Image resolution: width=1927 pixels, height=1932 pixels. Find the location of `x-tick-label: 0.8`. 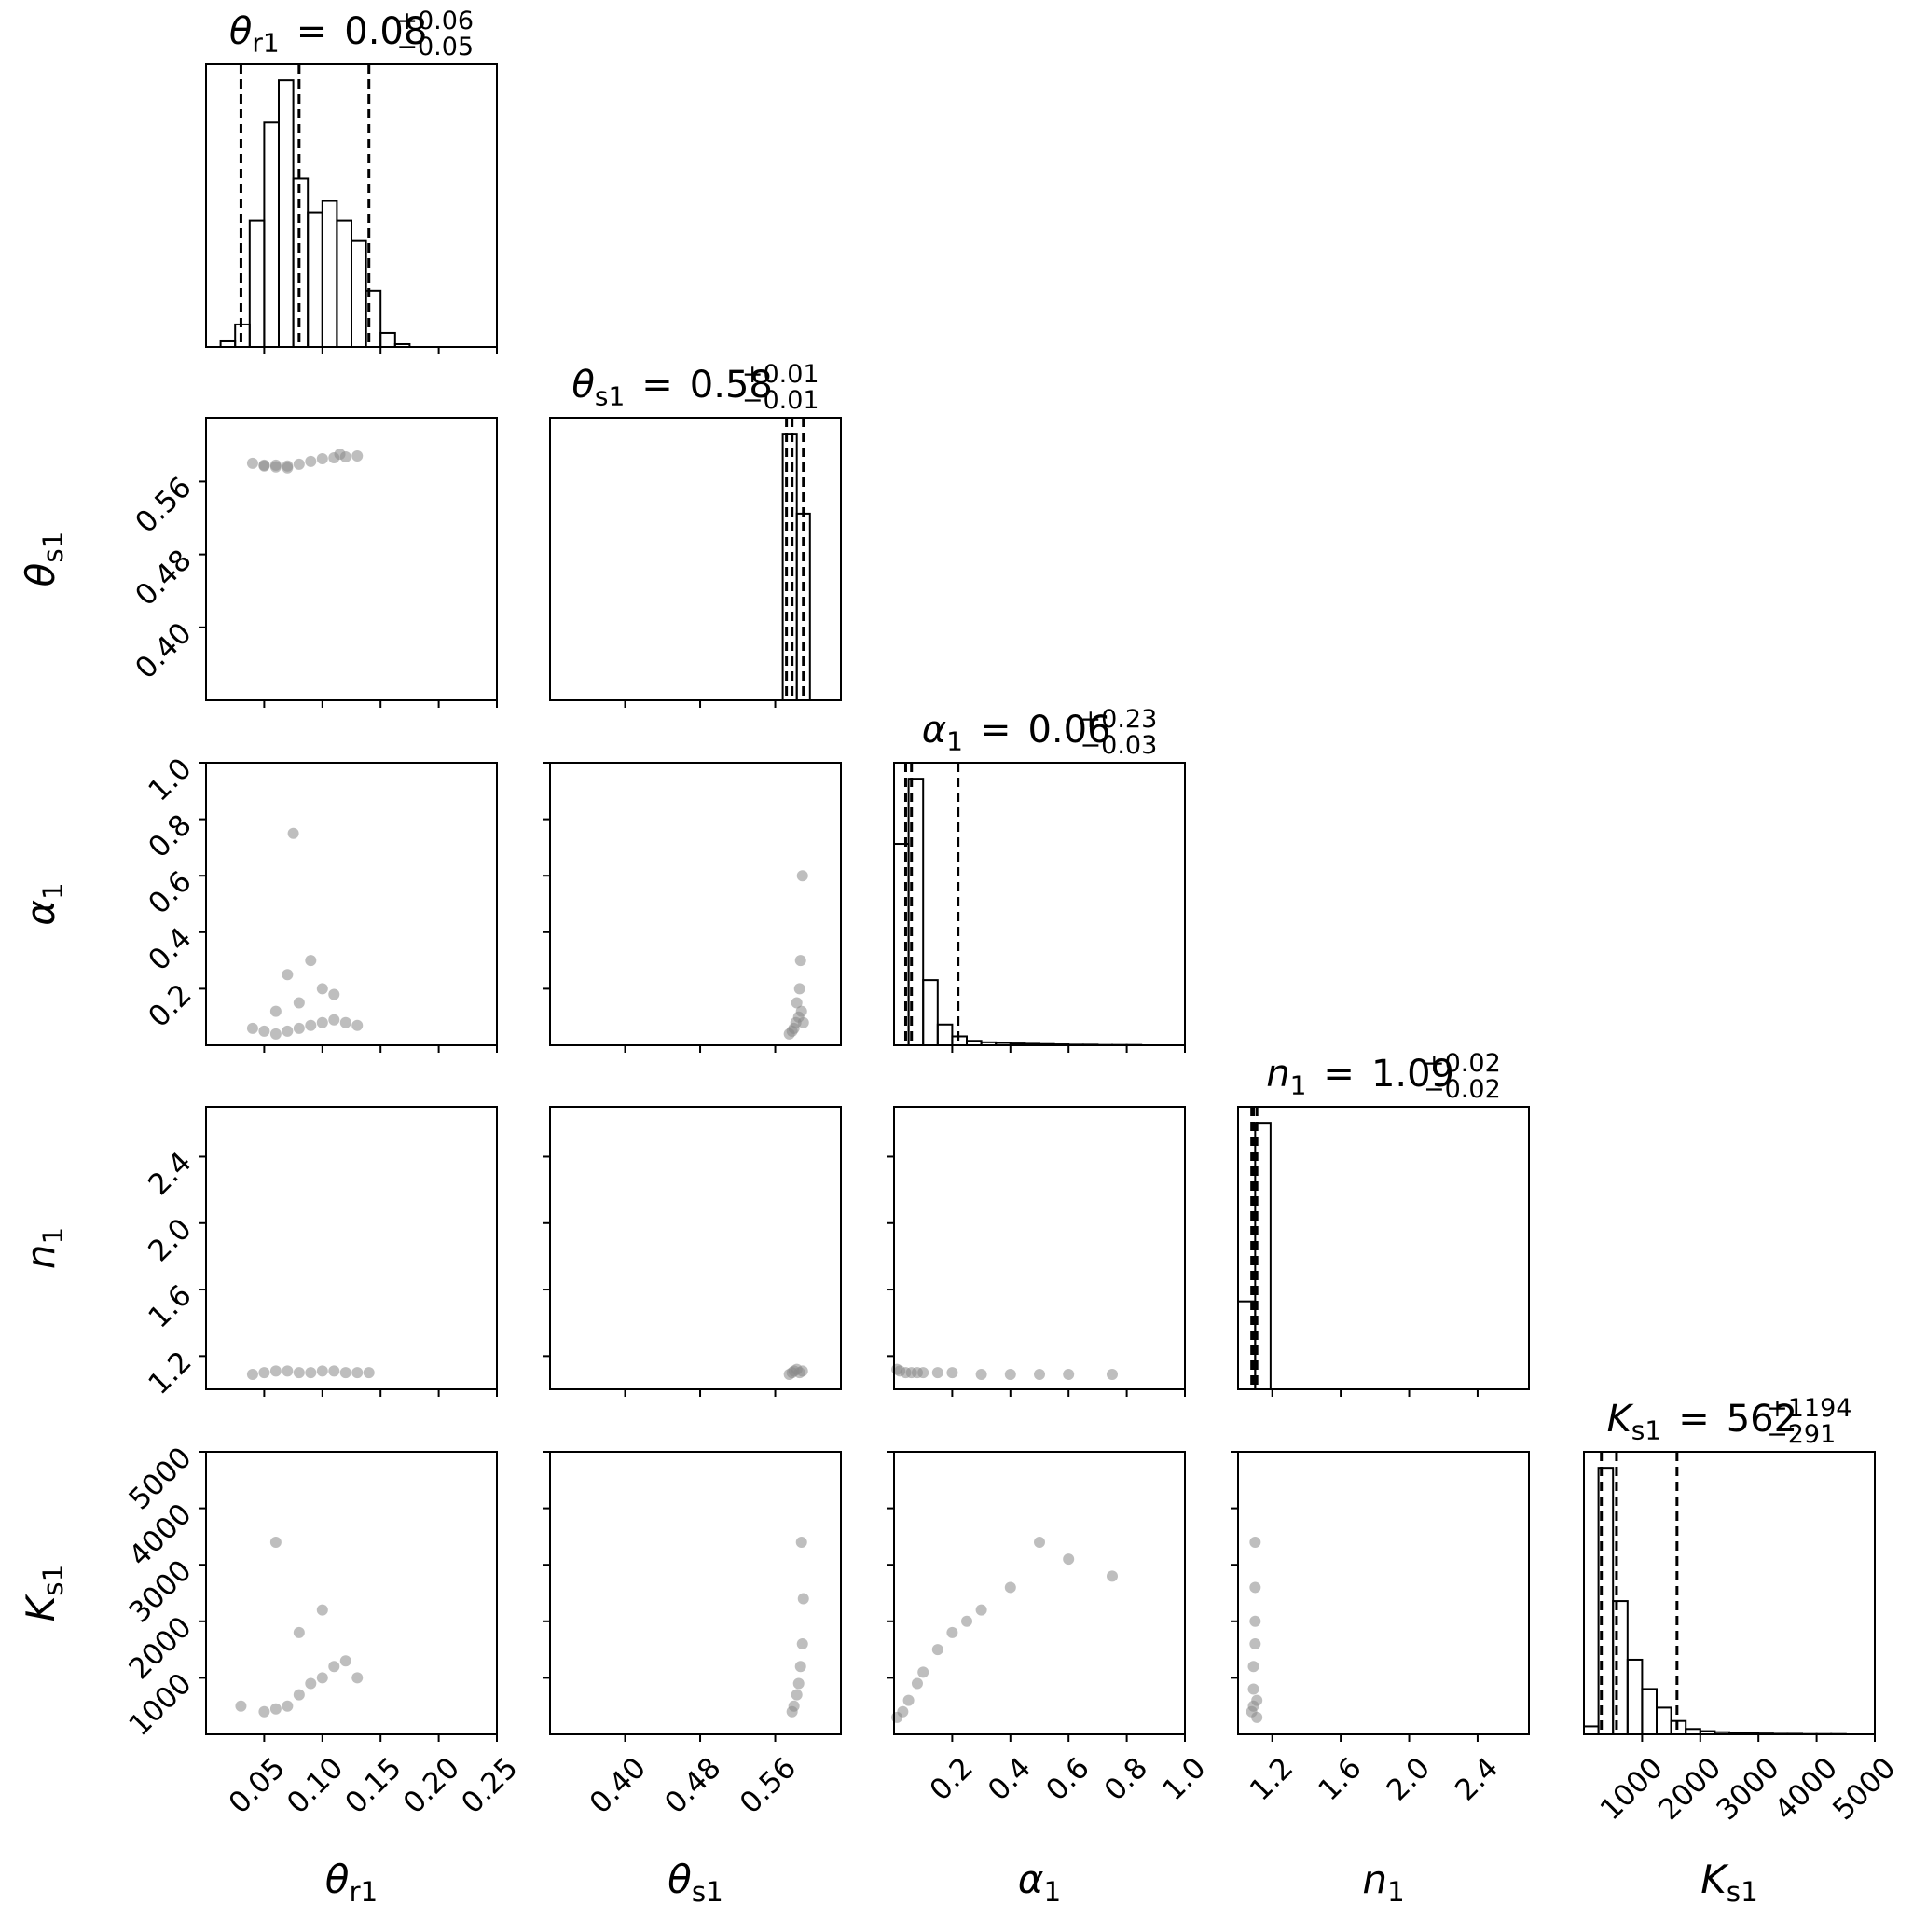

x-tick-label: 0.8 is located at coordinates (1126, 1779).